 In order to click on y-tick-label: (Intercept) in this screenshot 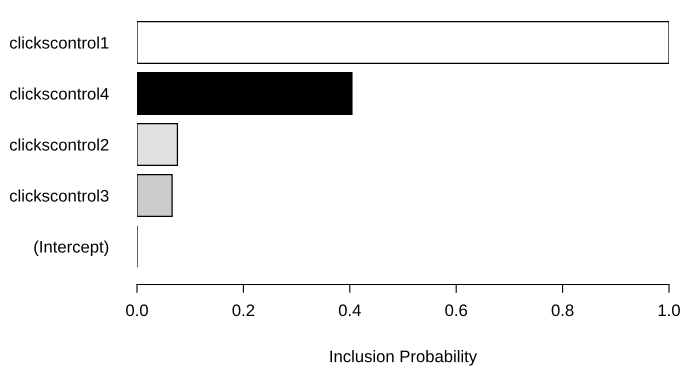, I will do `click(71, 248)`.